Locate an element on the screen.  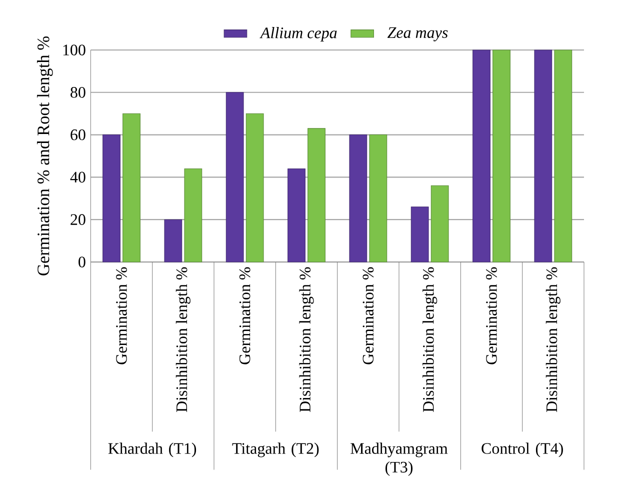
y-axis-title: Germination % and Root length % is located at coordinates (45, 156).